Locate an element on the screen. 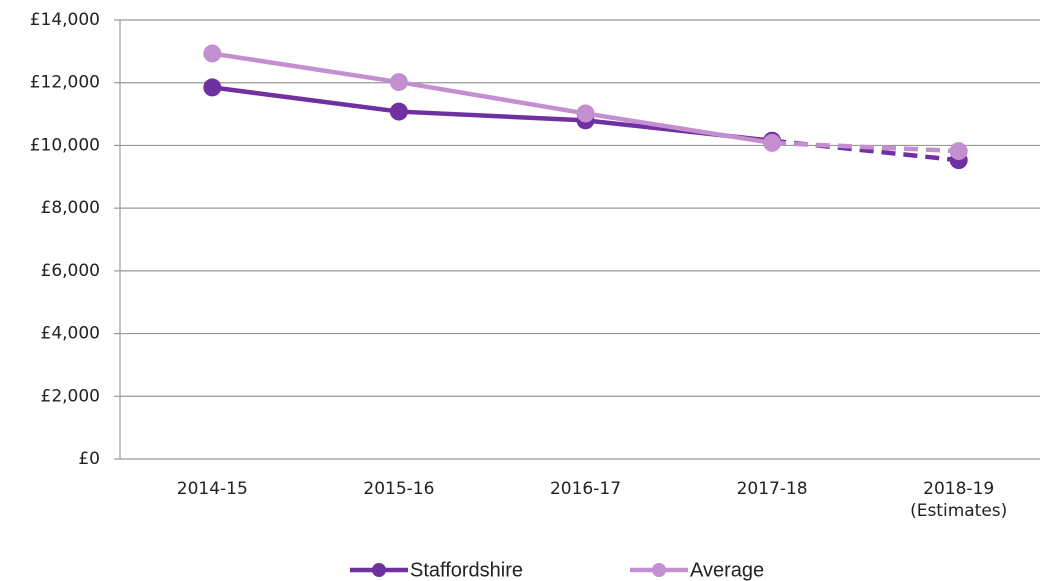 This screenshot has width=1040, height=581. y-tick-label: £4,000 is located at coordinates (70, 334).